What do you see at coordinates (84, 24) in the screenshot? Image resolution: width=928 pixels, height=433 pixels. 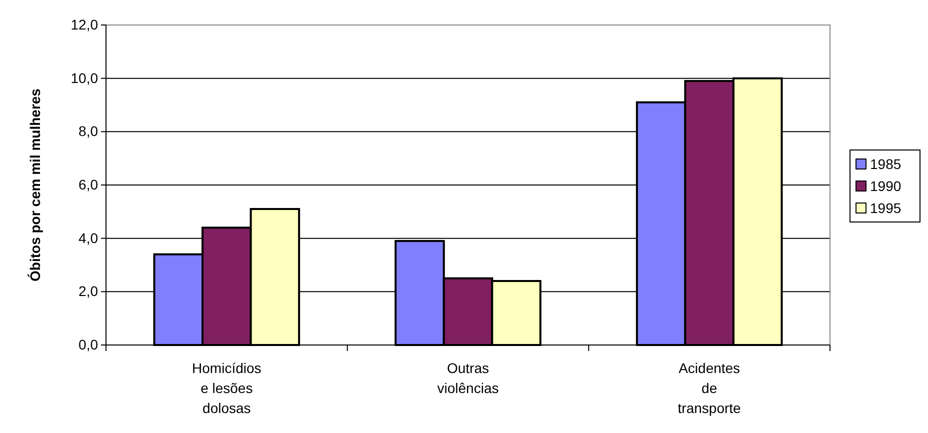 I see `y-tick-label: 12,0` at bounding box center [84, 24].